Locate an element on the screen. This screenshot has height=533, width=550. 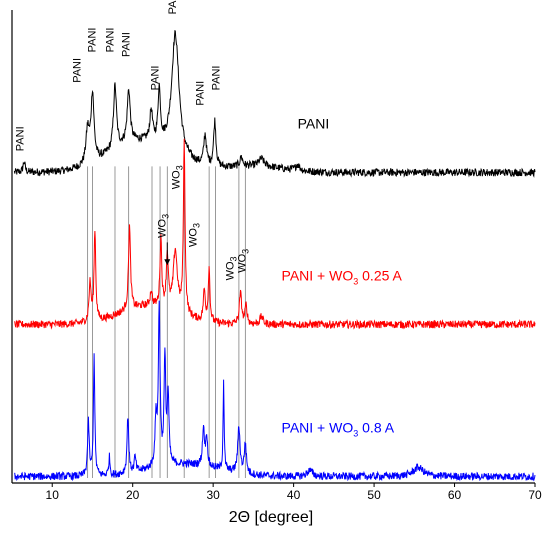
x-tick-label: 40 is located at coordinates (294, 495).